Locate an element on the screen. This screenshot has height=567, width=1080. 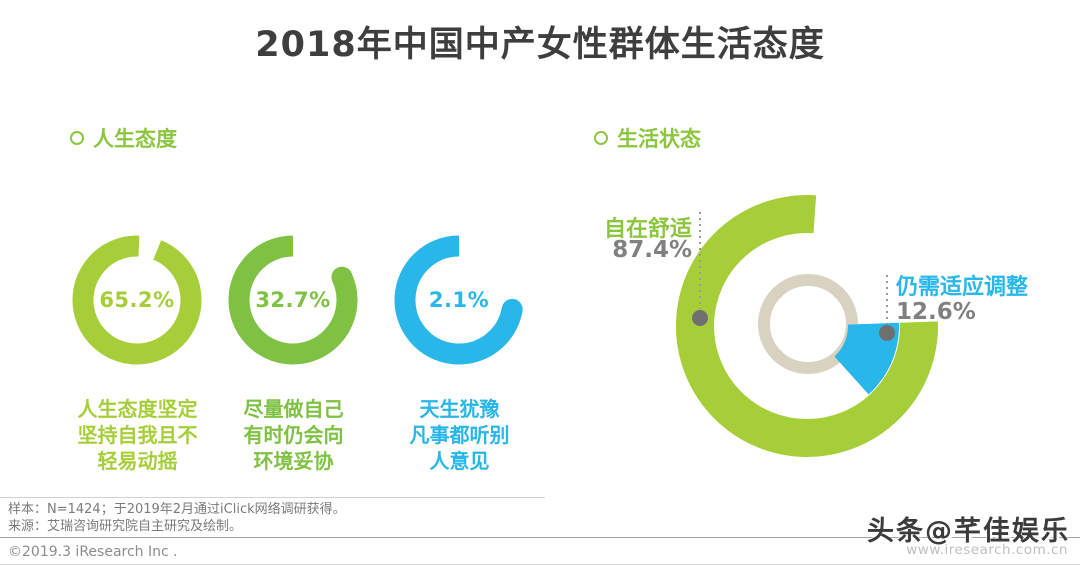
donut-chart-compromise is located at coordinates (293, 300).